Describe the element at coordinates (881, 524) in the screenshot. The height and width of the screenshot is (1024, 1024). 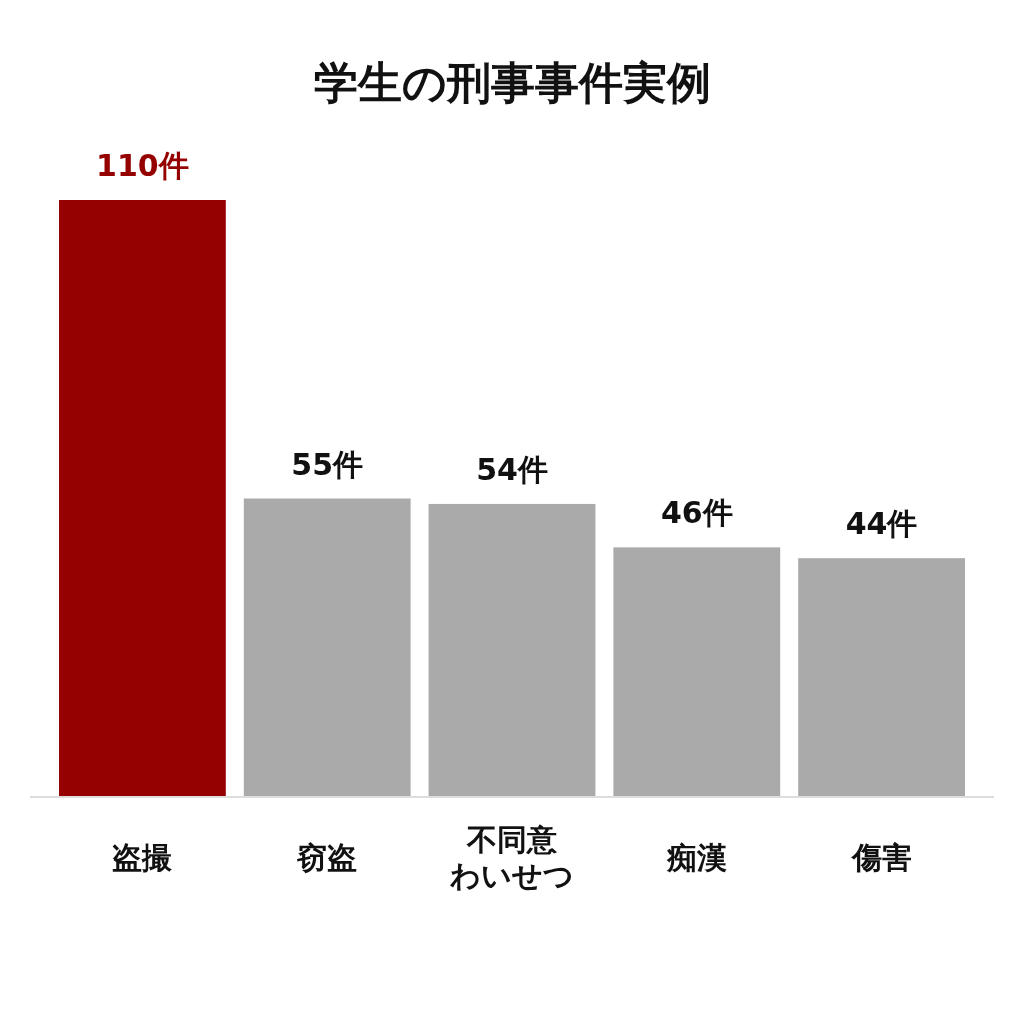
I see `data-label: 44件` at that location.